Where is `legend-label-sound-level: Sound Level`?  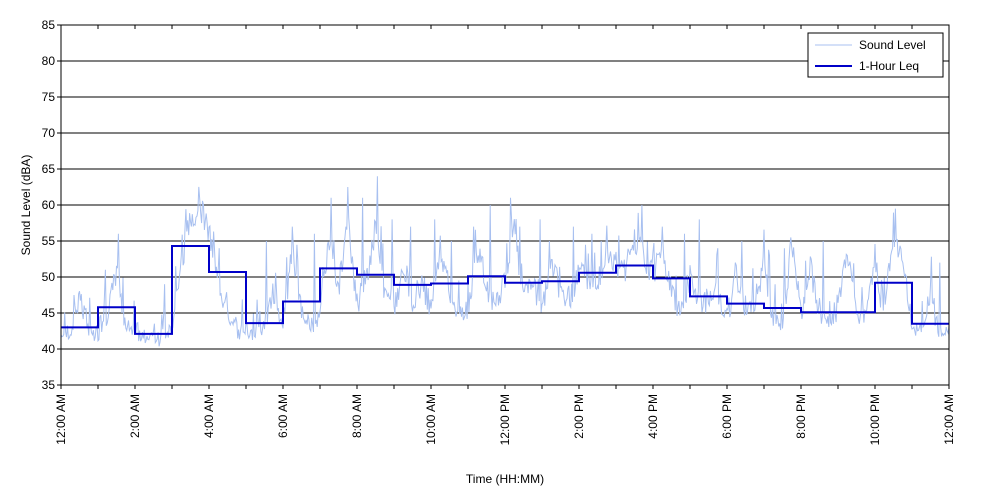
legend-label-sound-level: Sound Level is located at coordinates (892, 45).